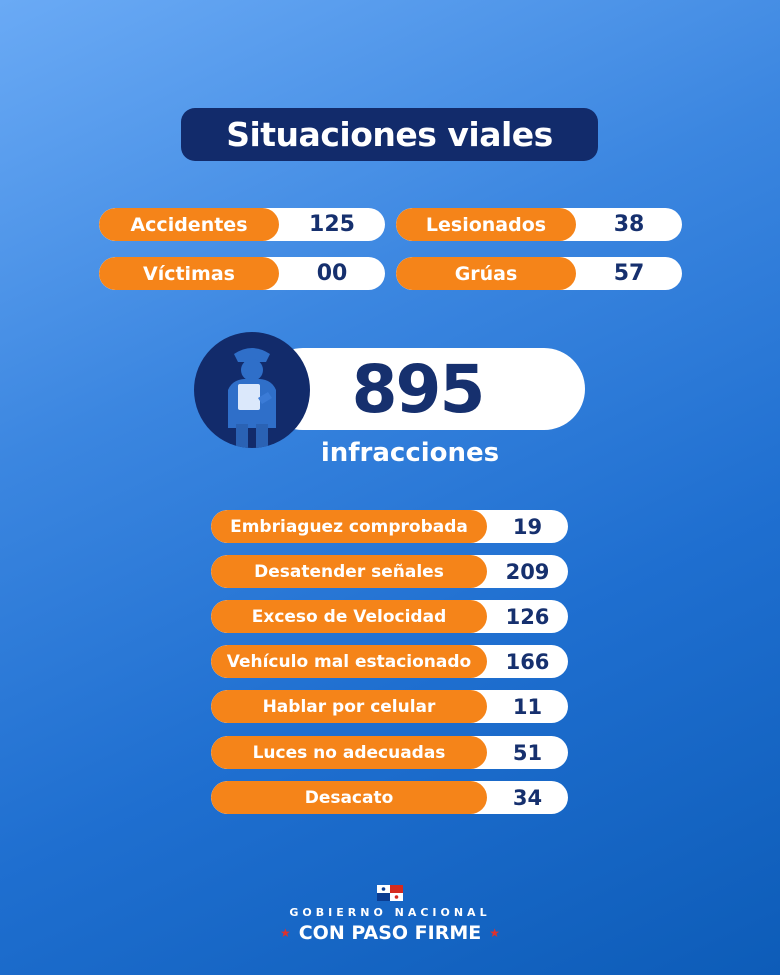 This screenshot has height=975, width=780. I want to click on infraction-value: 11, so click(527, 706).